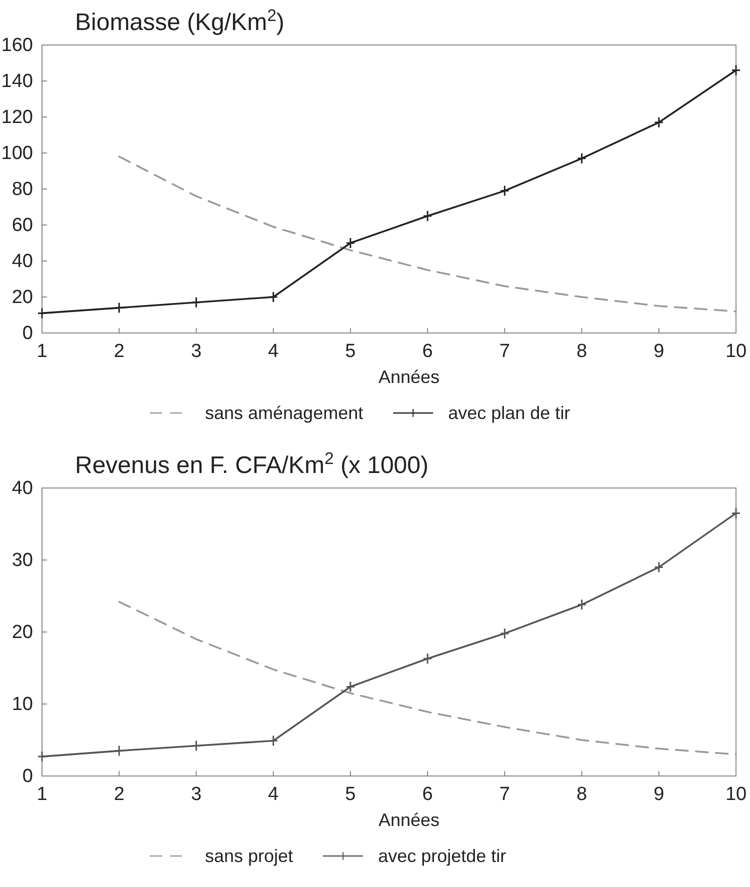 Image resolution: width=750 pixels, height=887 pixels. Describe the element at coordinates (179, 21) in the screenshot. I see `chart-title: Biomasse (Kg/Km$^{2}$)` at that location.